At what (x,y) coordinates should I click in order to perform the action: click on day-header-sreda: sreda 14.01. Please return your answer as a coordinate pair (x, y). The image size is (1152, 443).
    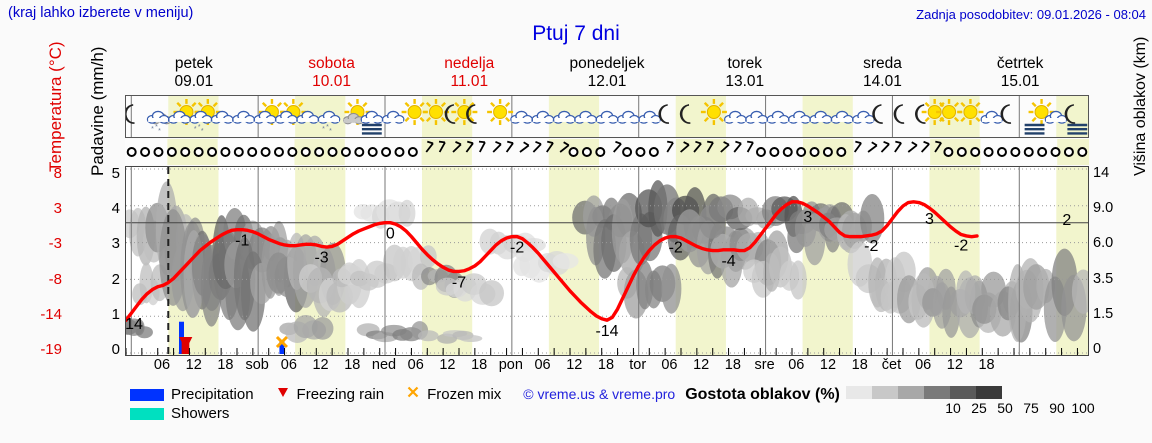
    Looking at the image, I should click on (883, 74).